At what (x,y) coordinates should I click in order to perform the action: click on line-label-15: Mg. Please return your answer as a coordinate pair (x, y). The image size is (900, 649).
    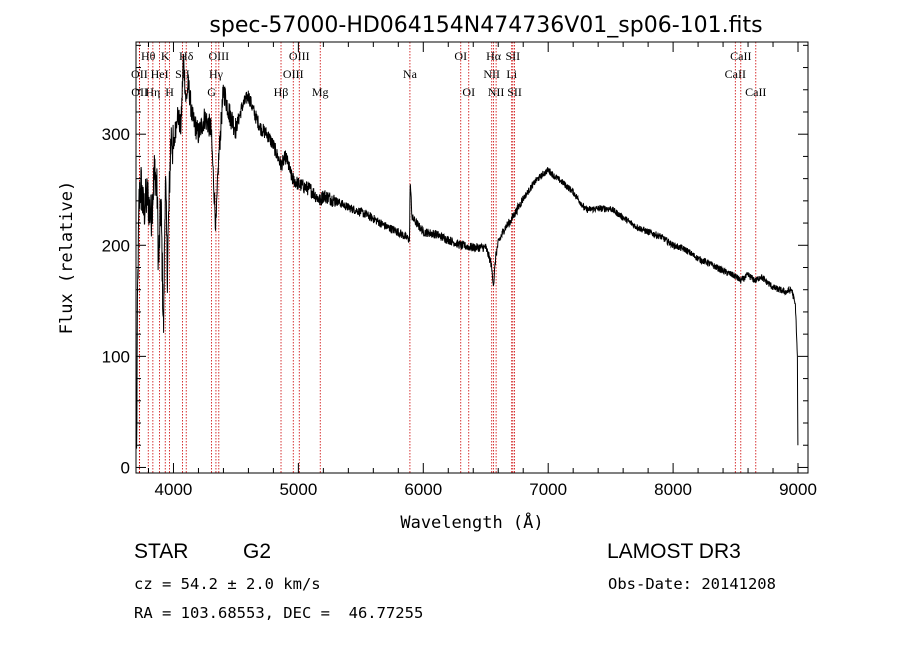
    Looking at the image, I should click on (320, 92).